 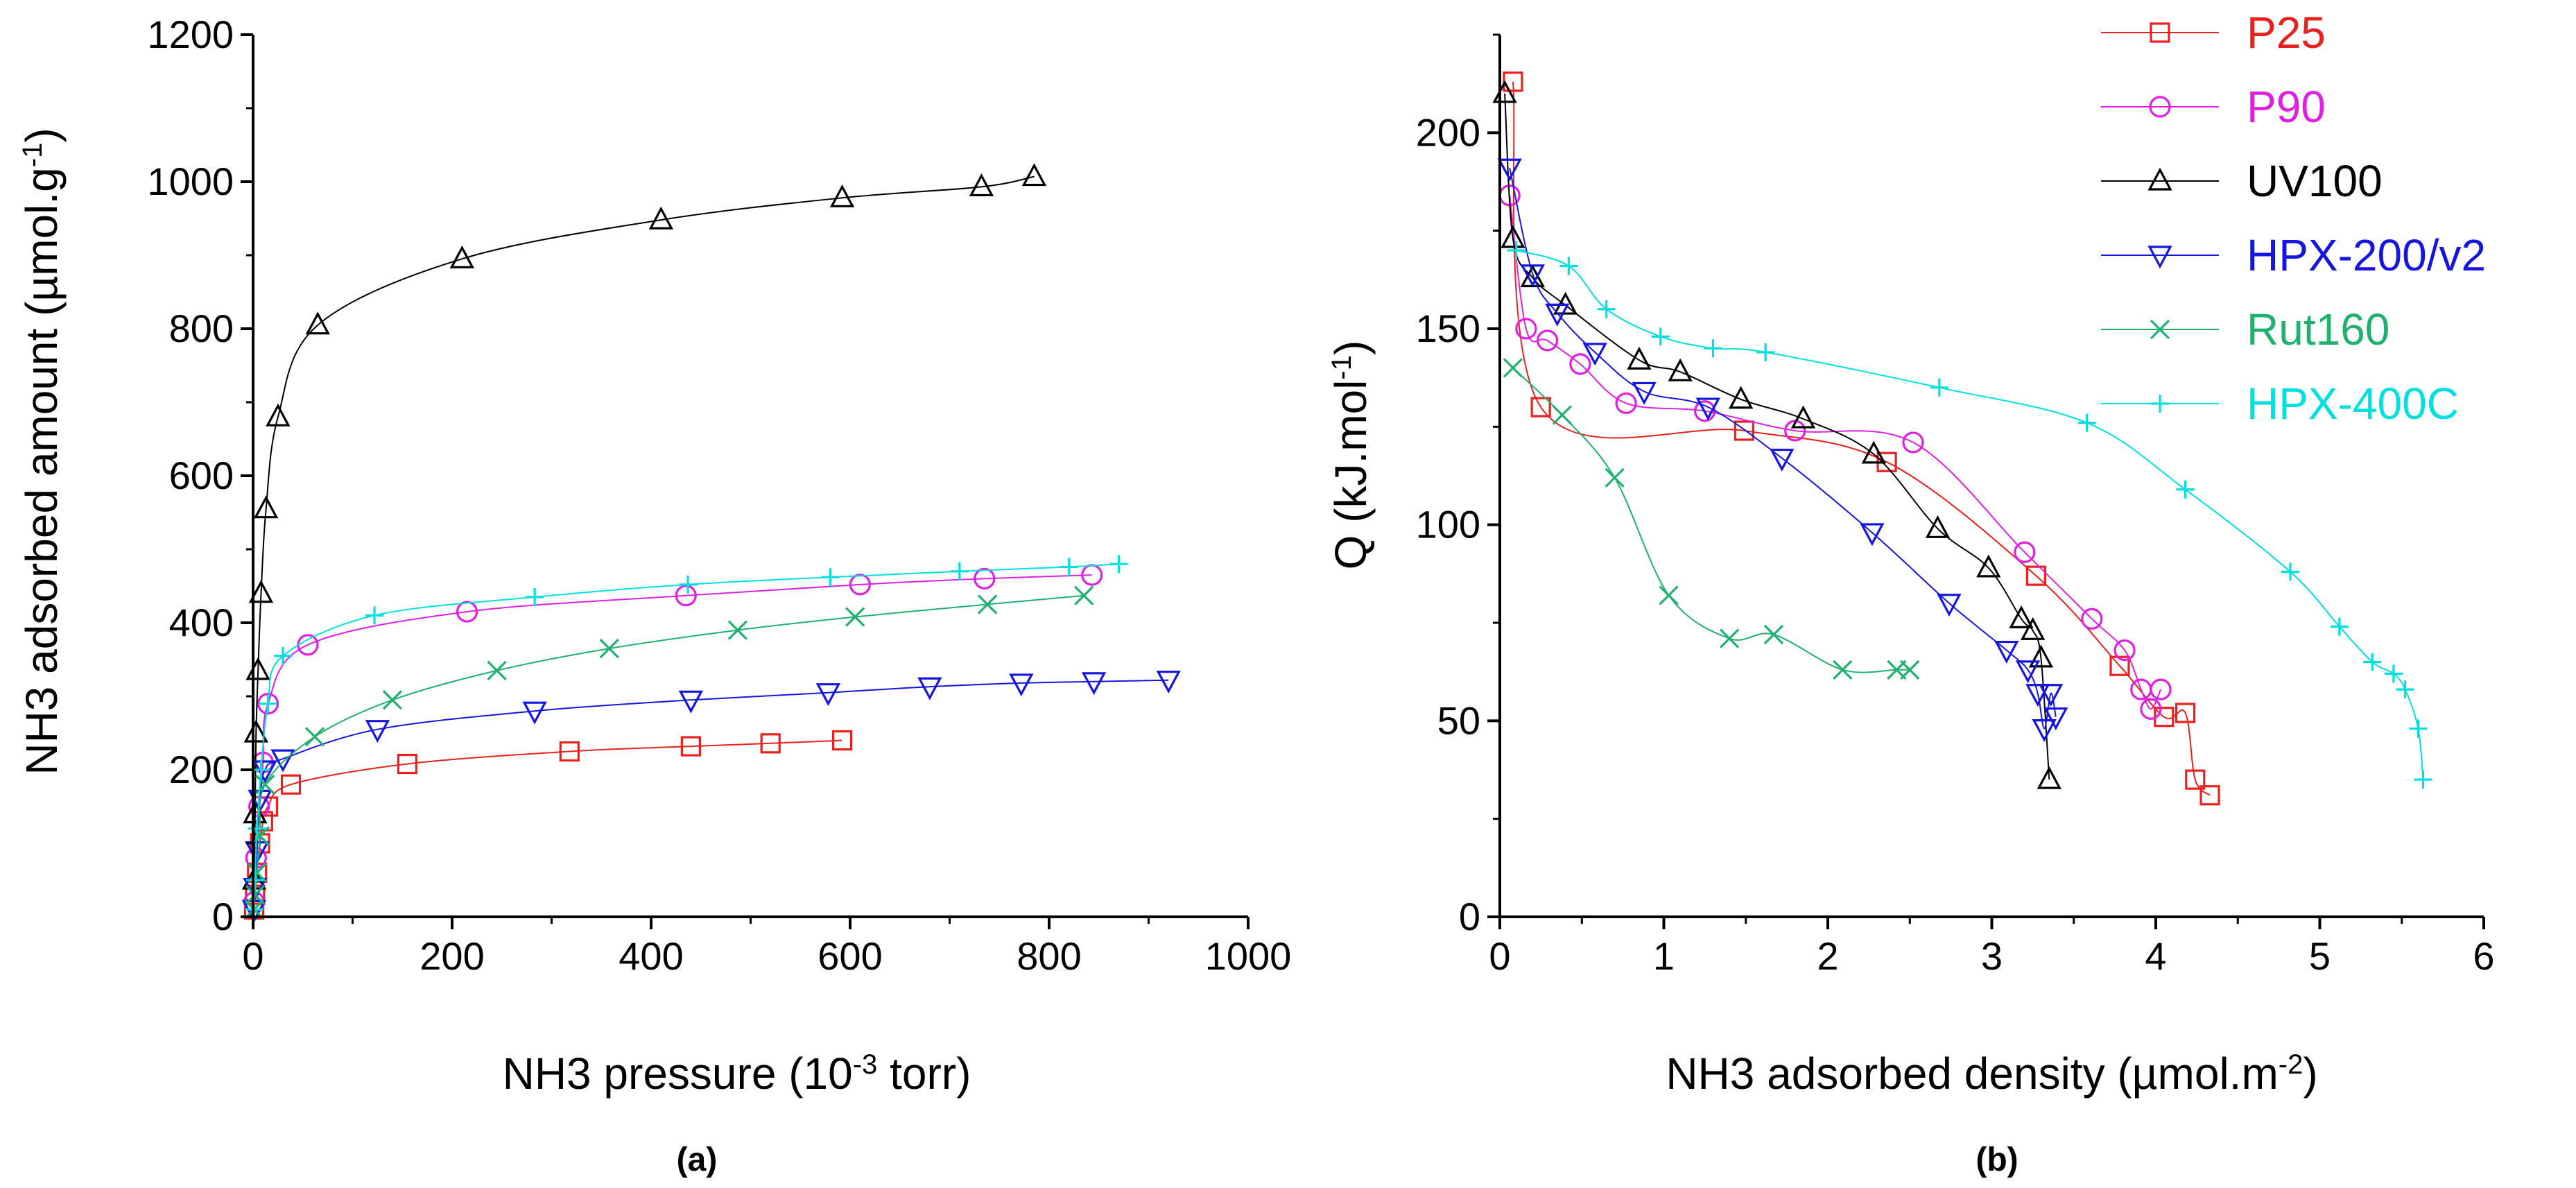 I want to click on y-tick-label: 0, so click(x=223, y=916).